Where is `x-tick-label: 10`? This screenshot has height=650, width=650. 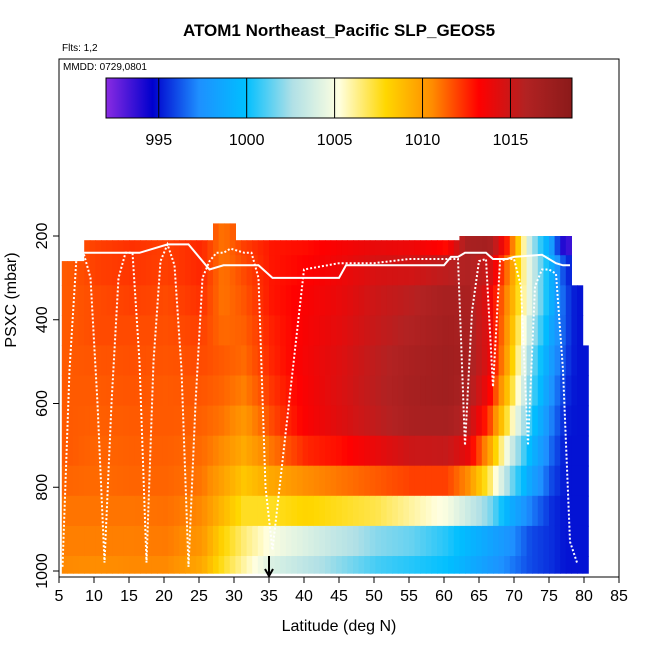 x-tick-label: 10 is located at coordinates (94, 596).